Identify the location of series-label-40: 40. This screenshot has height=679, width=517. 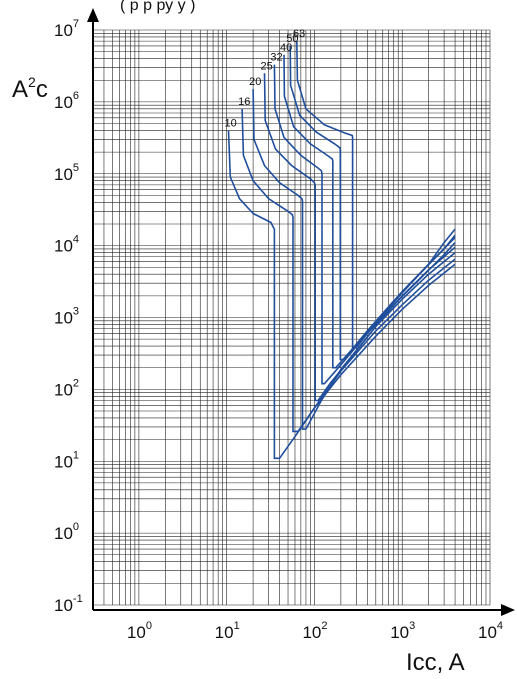
(286, 48).